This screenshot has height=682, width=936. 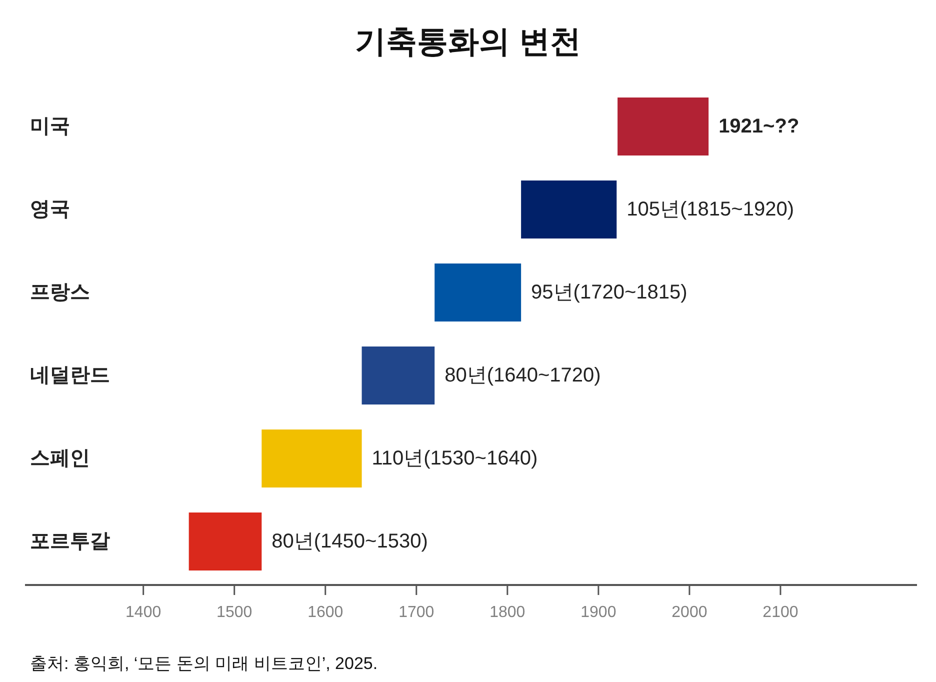 What do you see at coordinates (204, 663) in the screenshot?
I see `source-note: 출처: 홍익희, ‘모든 돈의 미래 비트코인’, 2025.` at bounding box center [204, 663].